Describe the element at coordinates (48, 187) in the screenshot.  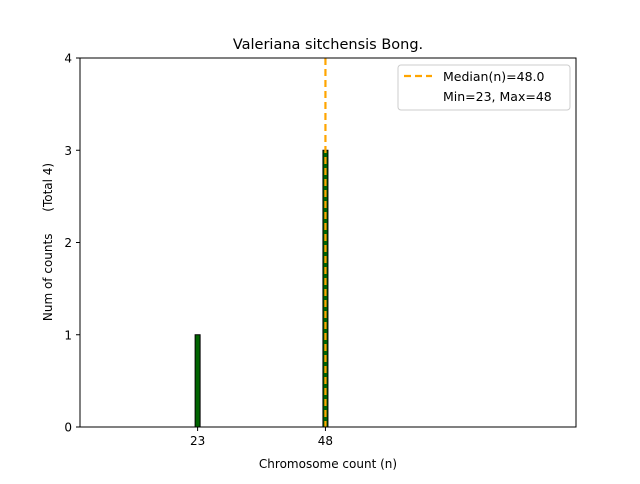
I see `y-axis-total-label: (Total 4)` at that location.